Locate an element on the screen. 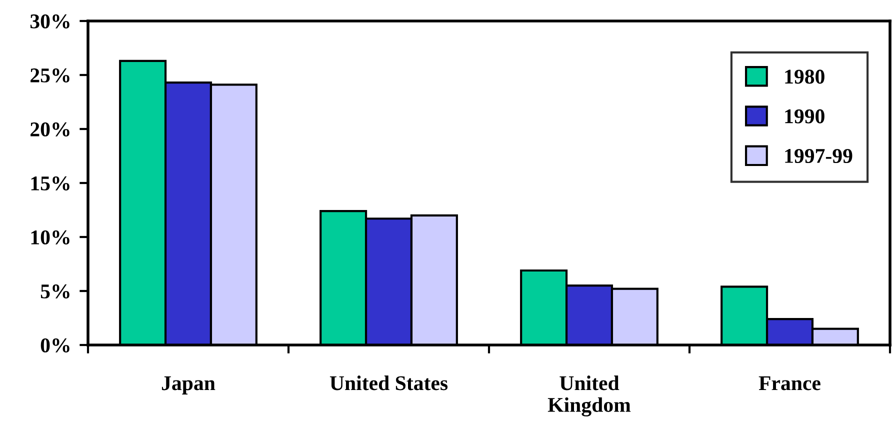  y-tick-label: 15% is located at coordinates (50, 183).